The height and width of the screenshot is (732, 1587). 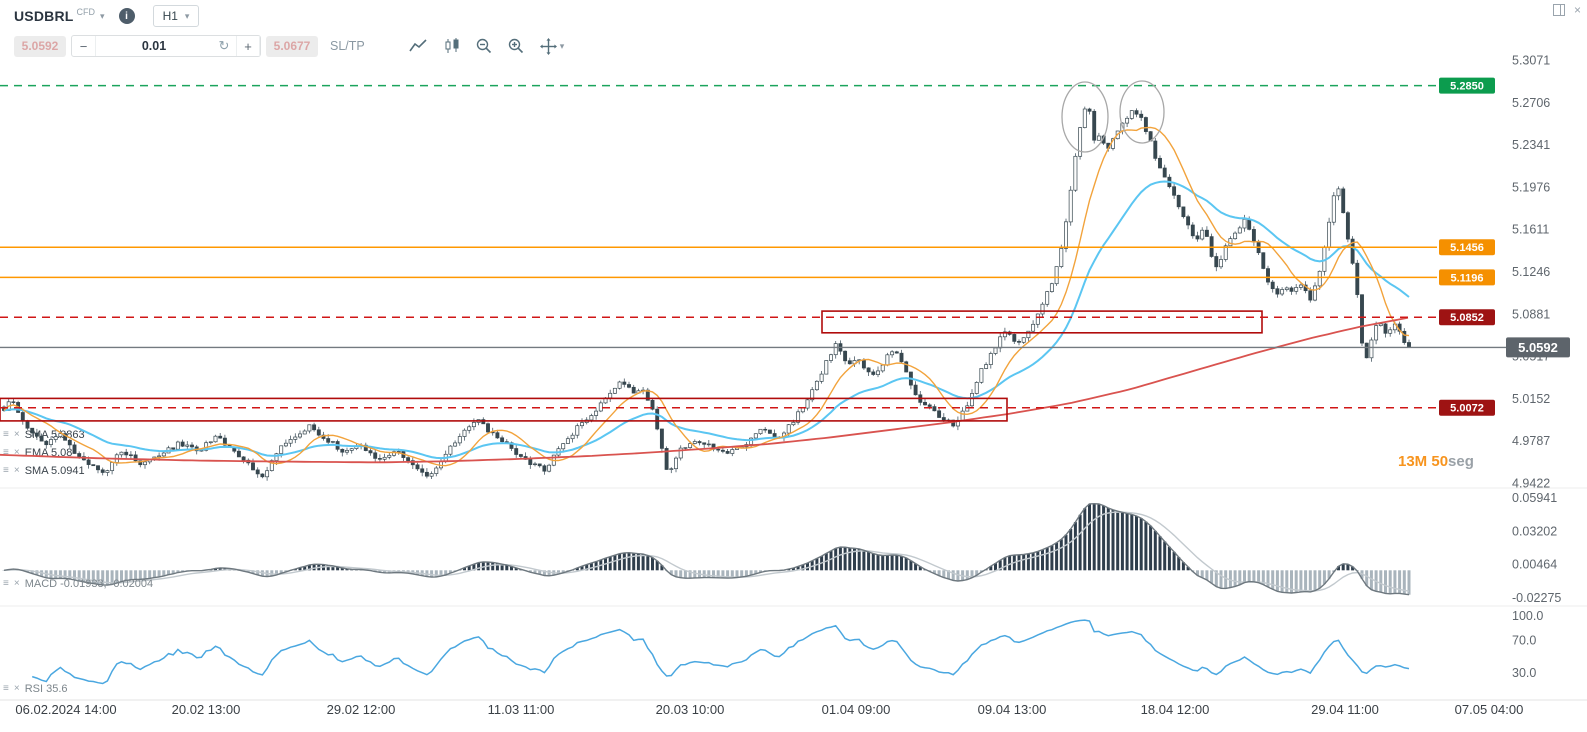 I want to click on current-price-tag, so click(x=1538, y=347).